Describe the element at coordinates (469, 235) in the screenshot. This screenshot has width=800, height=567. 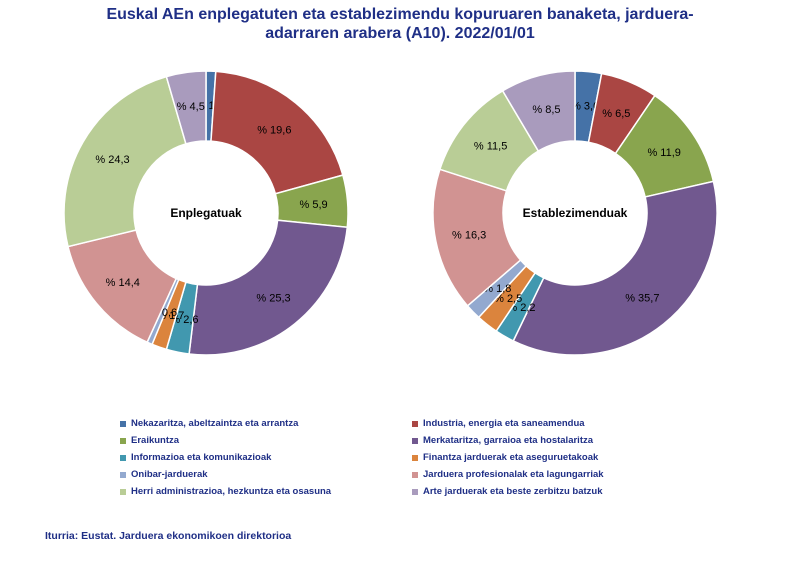
I see `data-label-1-7: % 16,3` at that location.